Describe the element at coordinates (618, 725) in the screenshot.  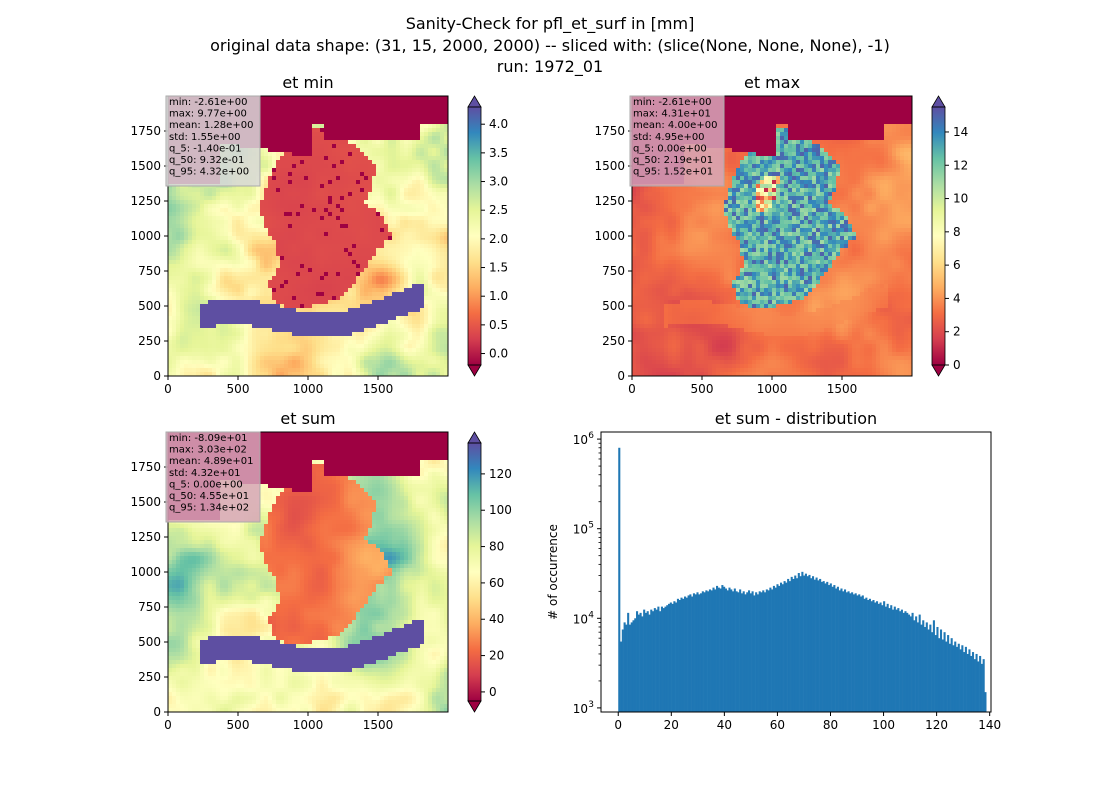
I see `p3-xtick-label-0: 0` at that location.